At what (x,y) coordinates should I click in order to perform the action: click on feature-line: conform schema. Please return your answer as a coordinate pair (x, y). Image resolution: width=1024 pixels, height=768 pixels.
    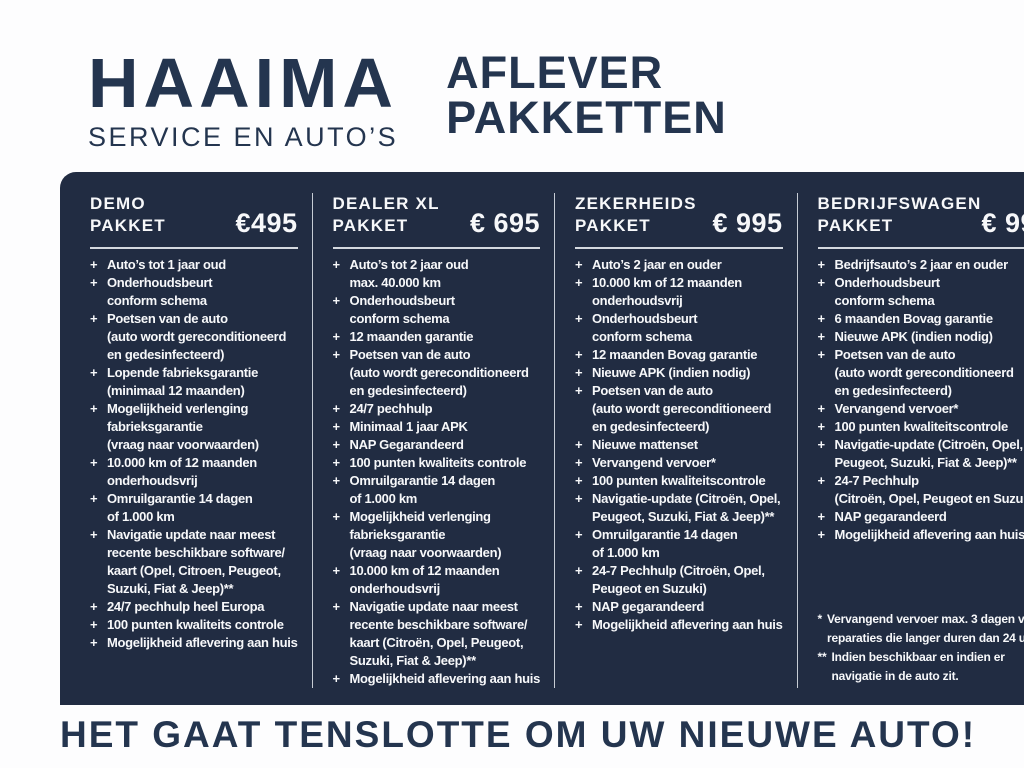
    Looking at the image, I should click on (884, 301).